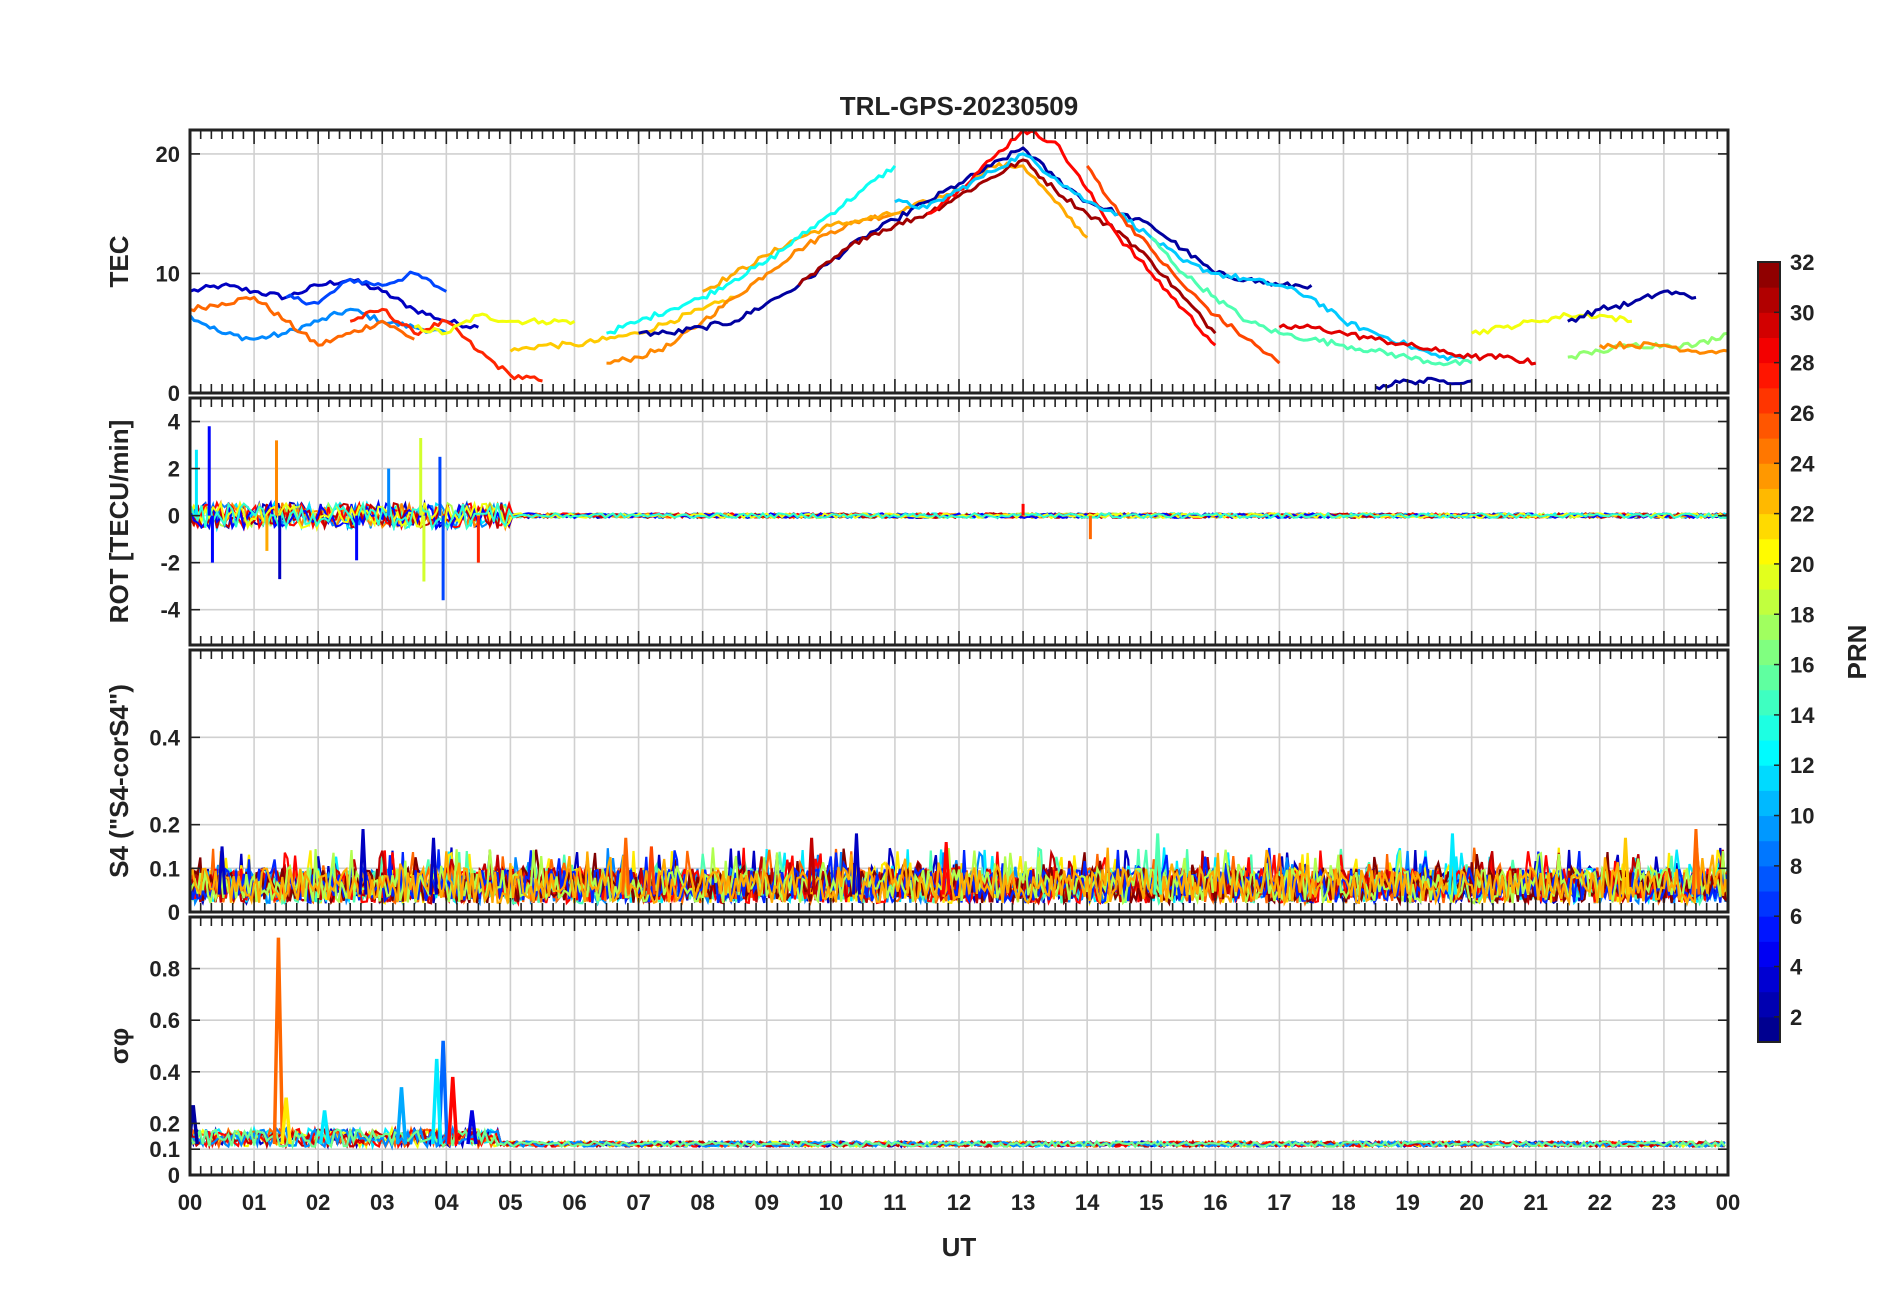  What do you see at coordinates (168, 154) in the screenshot?
I see `y-tick-label-tec: 20` at bounding box center [168, 154].